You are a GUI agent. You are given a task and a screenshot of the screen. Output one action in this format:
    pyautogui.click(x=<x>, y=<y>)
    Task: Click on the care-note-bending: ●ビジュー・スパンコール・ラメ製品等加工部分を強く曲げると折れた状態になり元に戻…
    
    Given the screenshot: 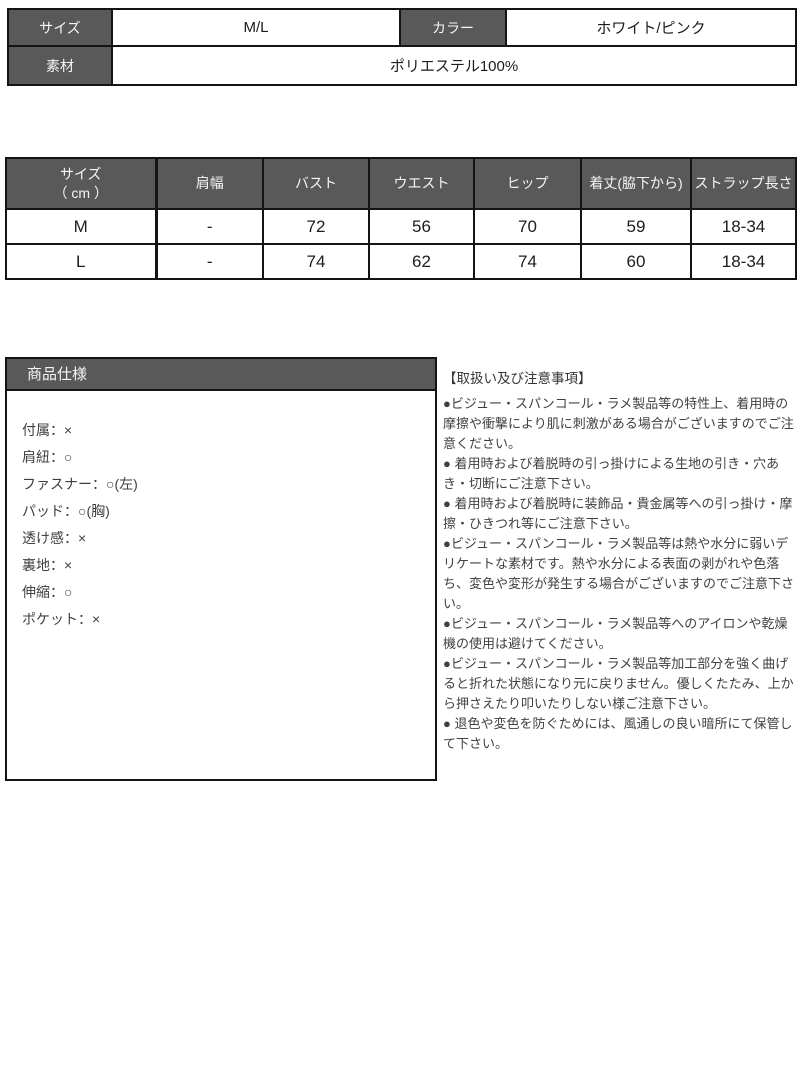 What is the action you would take?
    pyautogui.click(x=618, y=683)
    